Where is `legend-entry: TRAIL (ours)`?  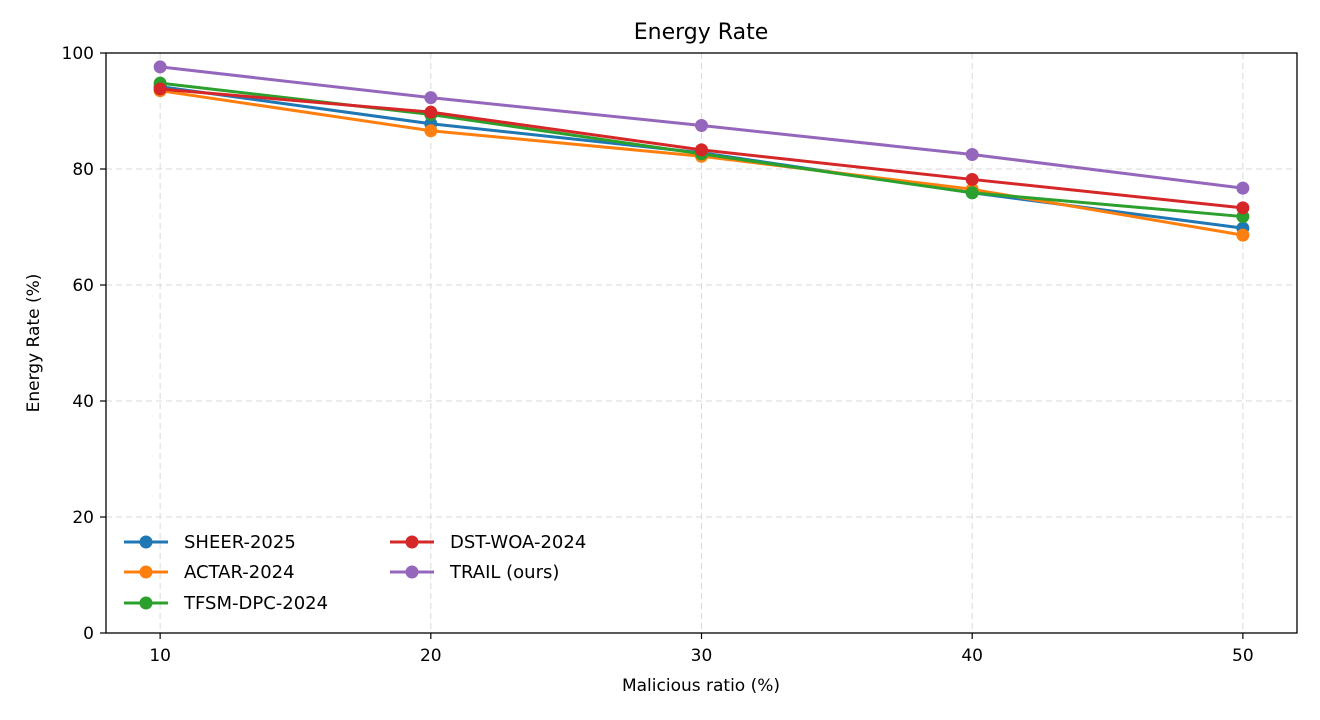
legend-entry: TRAIL (ours) is located at coordinates (474, 572).